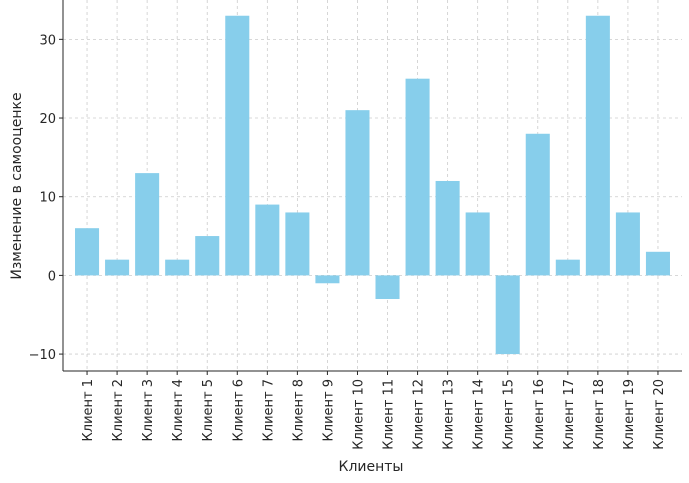  What do you see at coordinates (298, 410) in the screenshot?
I see `x-tick-label: Клиент 8` at bounding box center [298, 410].